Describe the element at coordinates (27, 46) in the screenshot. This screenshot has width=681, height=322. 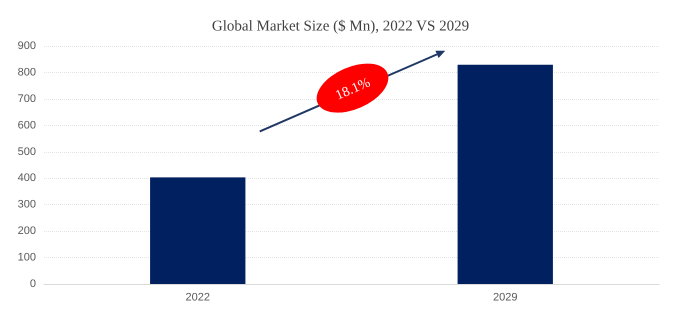
I see `y-tick-label: 900` at that location.